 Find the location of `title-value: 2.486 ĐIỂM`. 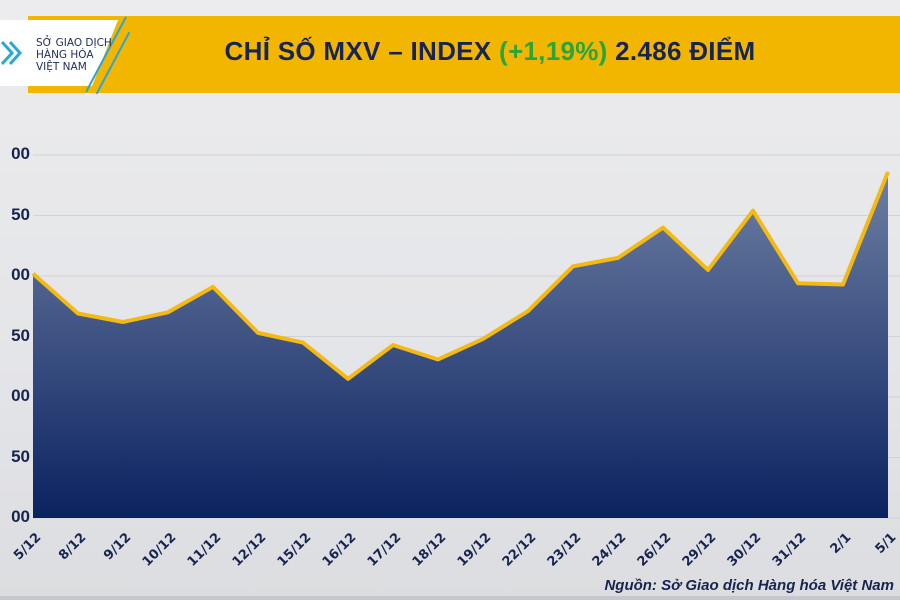

title-value: 2.486 ĐIỂM is located at coordinates (685, 51).